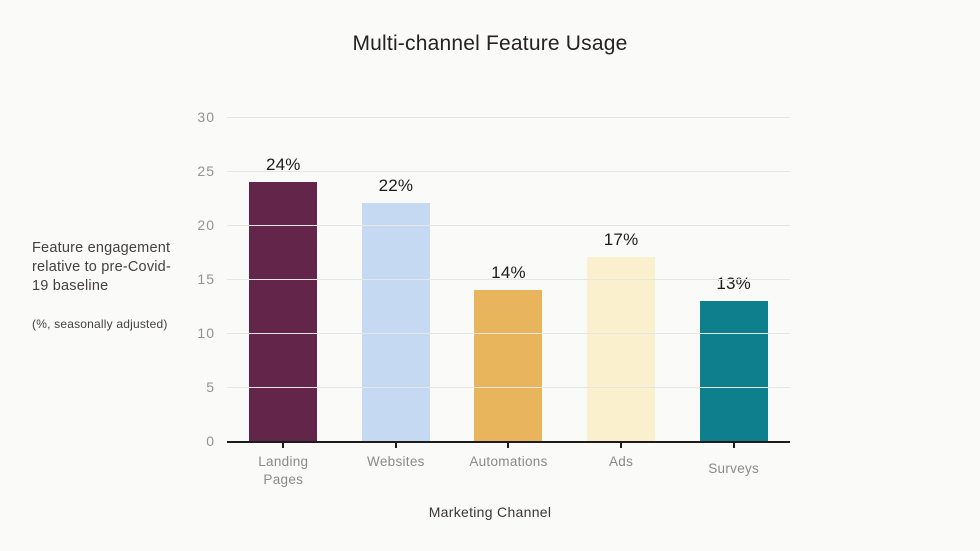 The width and height of the screenshot is (980, 551). What do you see at coordinates (490, 512) in the screenshot?
I see `x-axis-label: Marketing Channel` at bounding box center [490, 512].